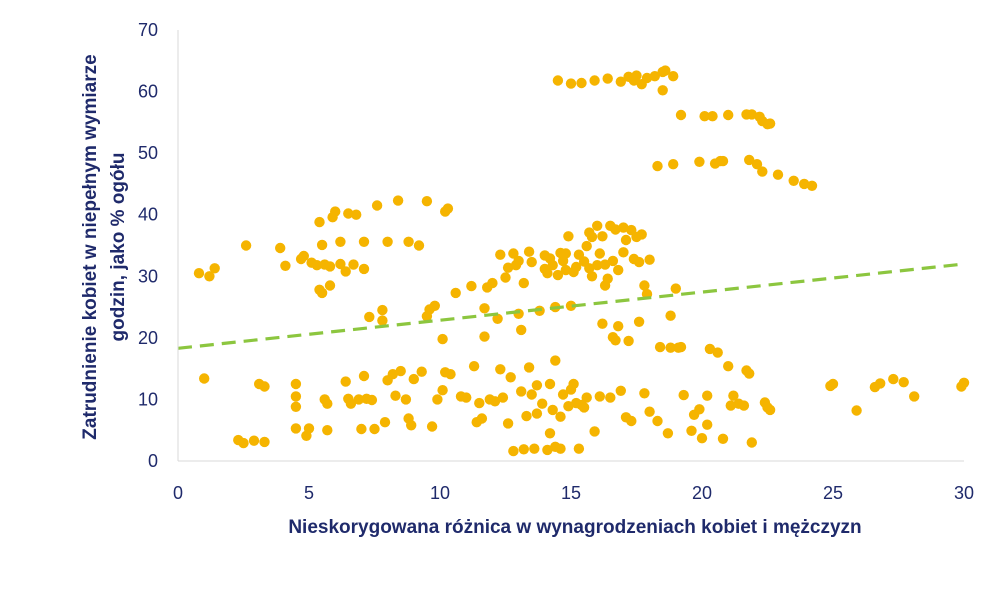 Image resolution: width=1000 pixels, height=591 pixels. I want to click on y-tick-label: 60, so click(148, 92).